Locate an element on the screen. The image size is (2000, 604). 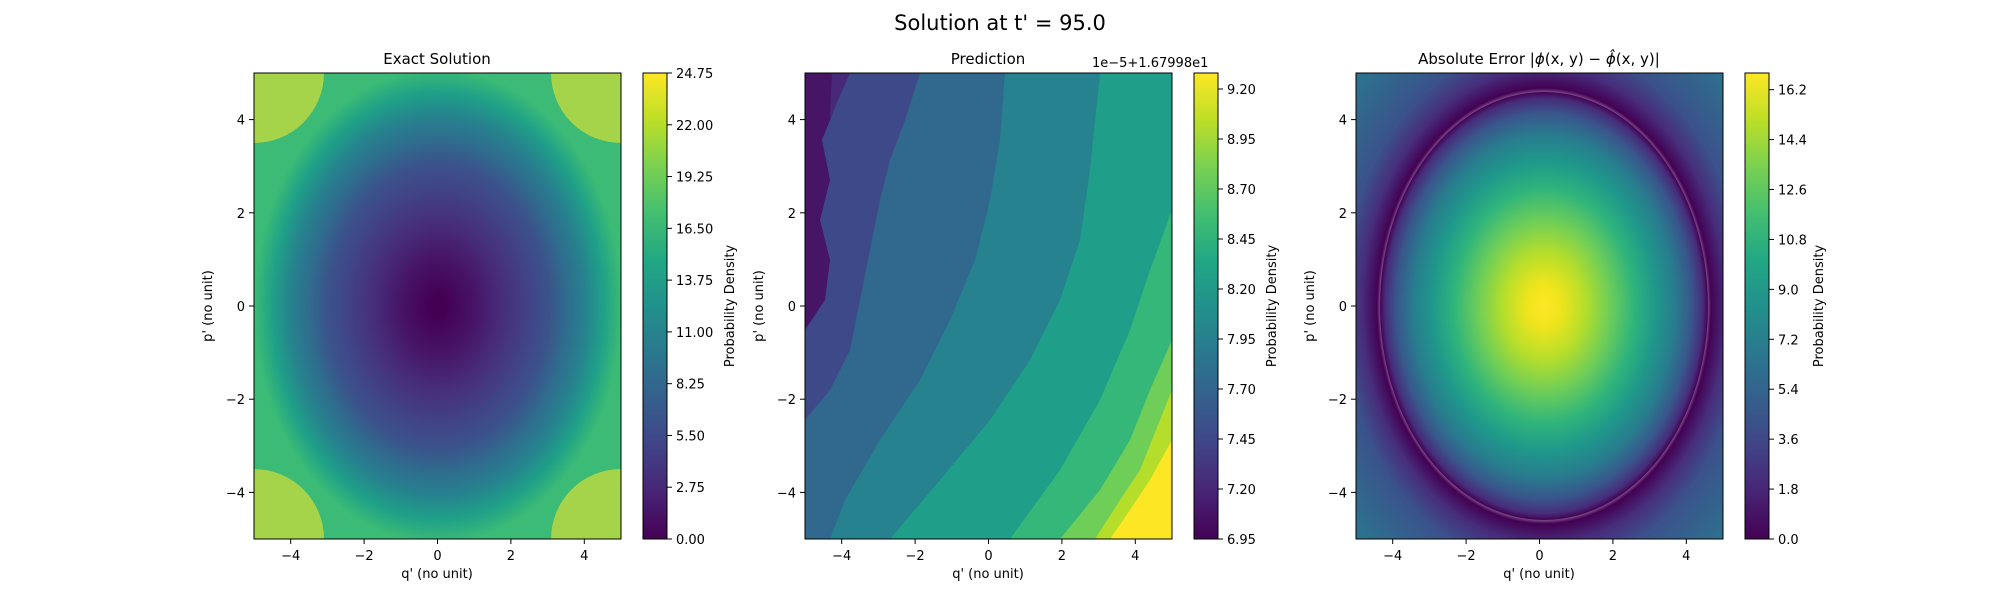
colorbar-tick-label: 2.75 is located at coordinates (690, 488).